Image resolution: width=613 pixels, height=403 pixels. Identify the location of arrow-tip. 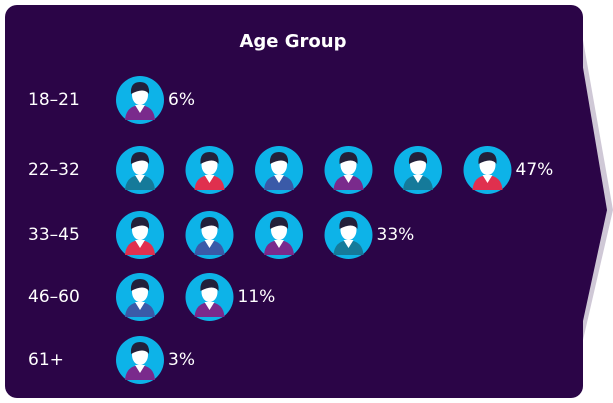
(592, 191).